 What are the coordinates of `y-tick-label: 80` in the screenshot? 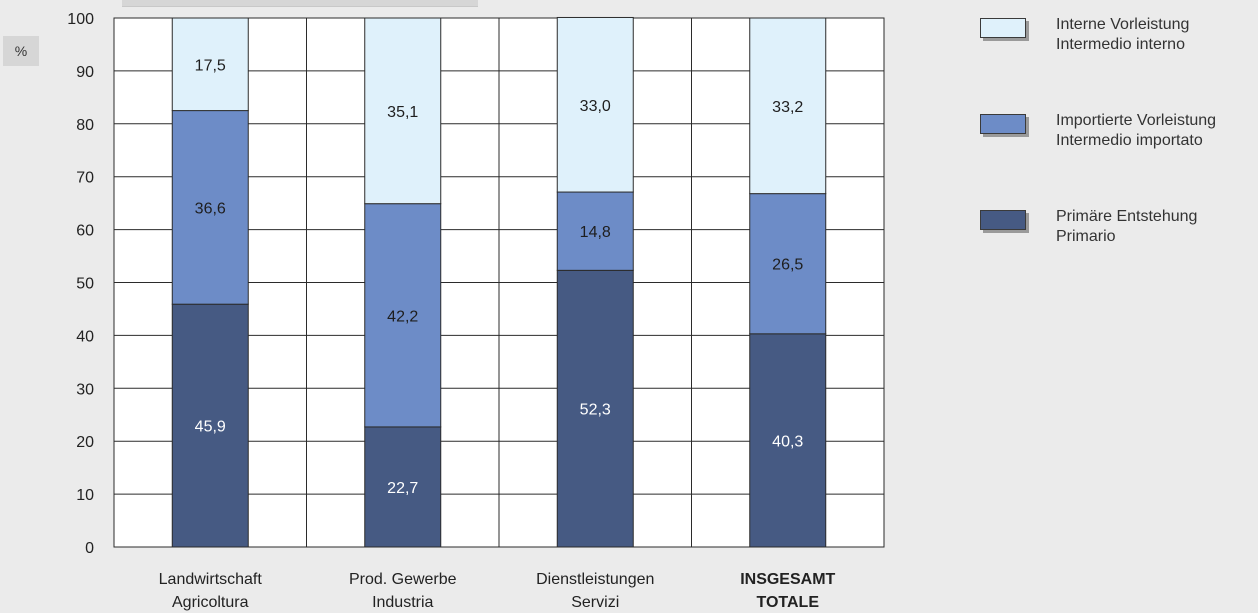 It's located at (85, 125).